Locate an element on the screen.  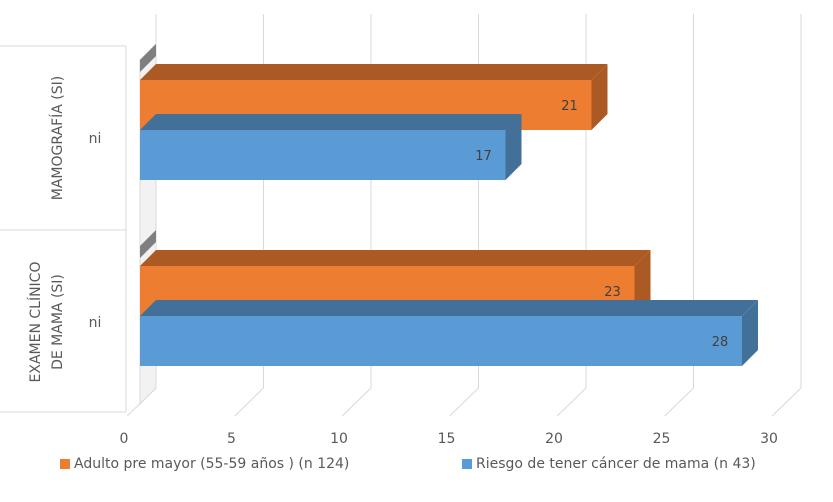
legend-item-riesgo: Riesgo de tener cáncer de mama (n 43) is located at coordinates (609, 464).